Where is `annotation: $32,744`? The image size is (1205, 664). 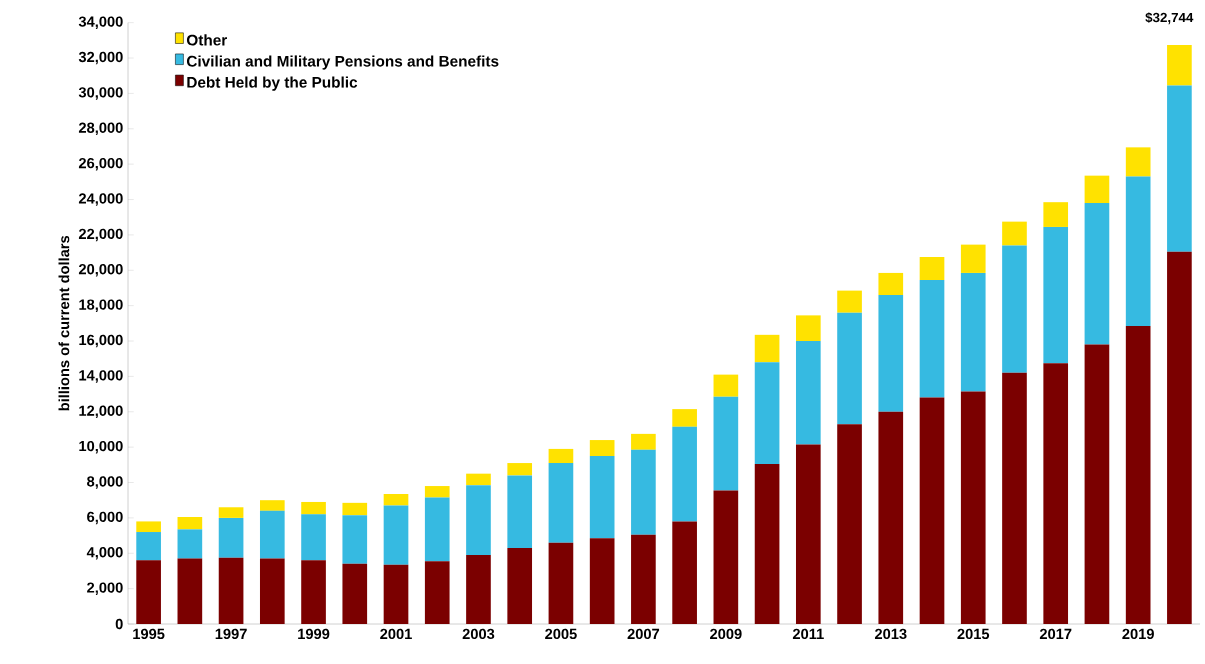 annotation: $32,744 is located at coordinates (1169, 18).